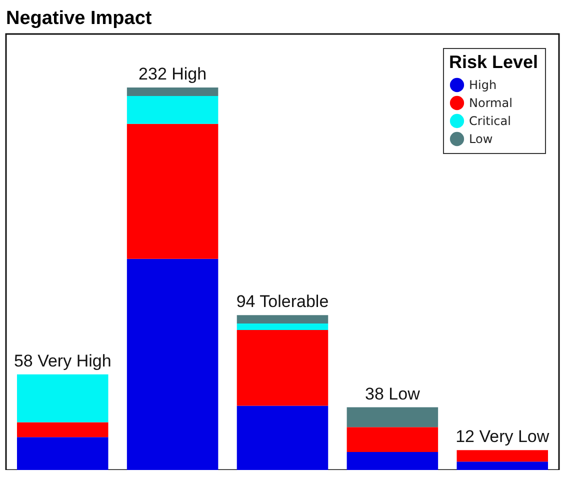  What do you see at coordinates (393, 394) in the screenshot?
I see `annotation: 38 Low` at bounding box center [393, 394].